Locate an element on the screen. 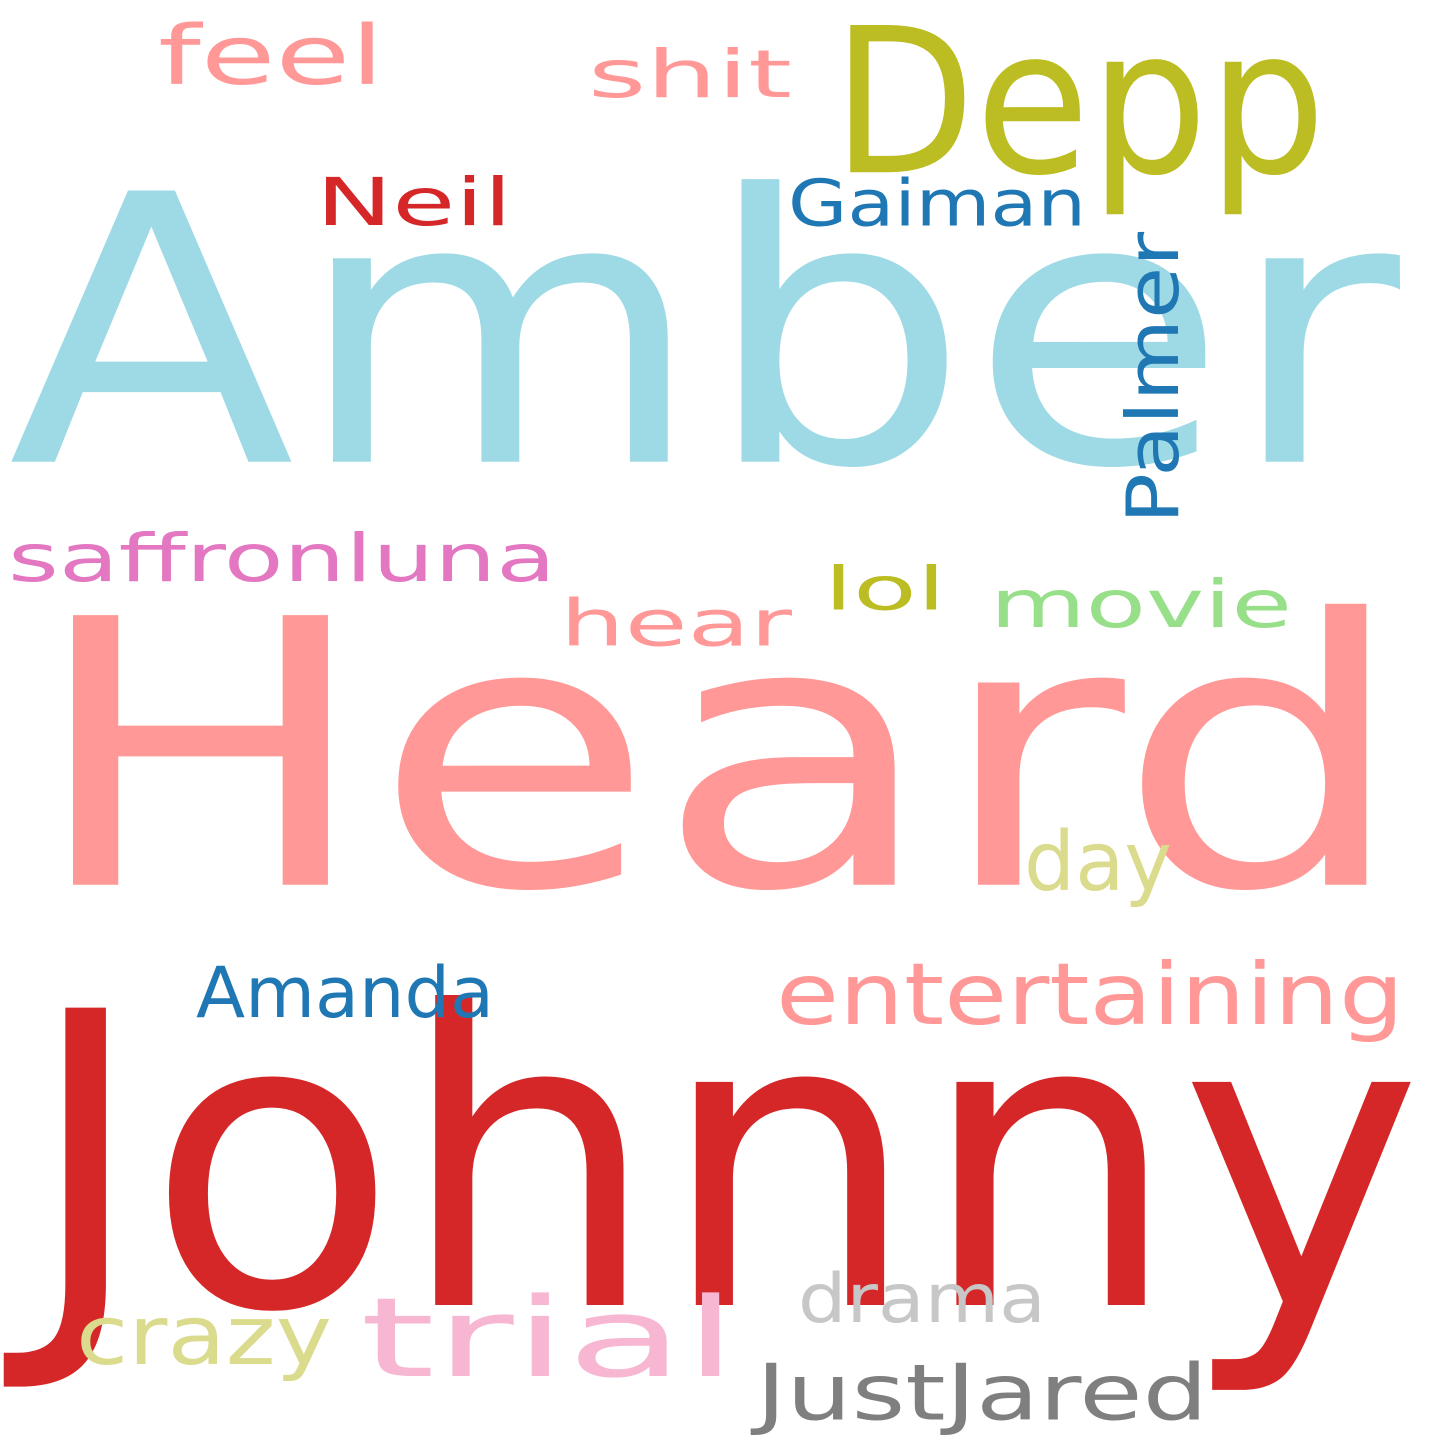 The width and height of the screenshot is (1440, 1440). word-hear: hear is located at coordinates (676, 624).